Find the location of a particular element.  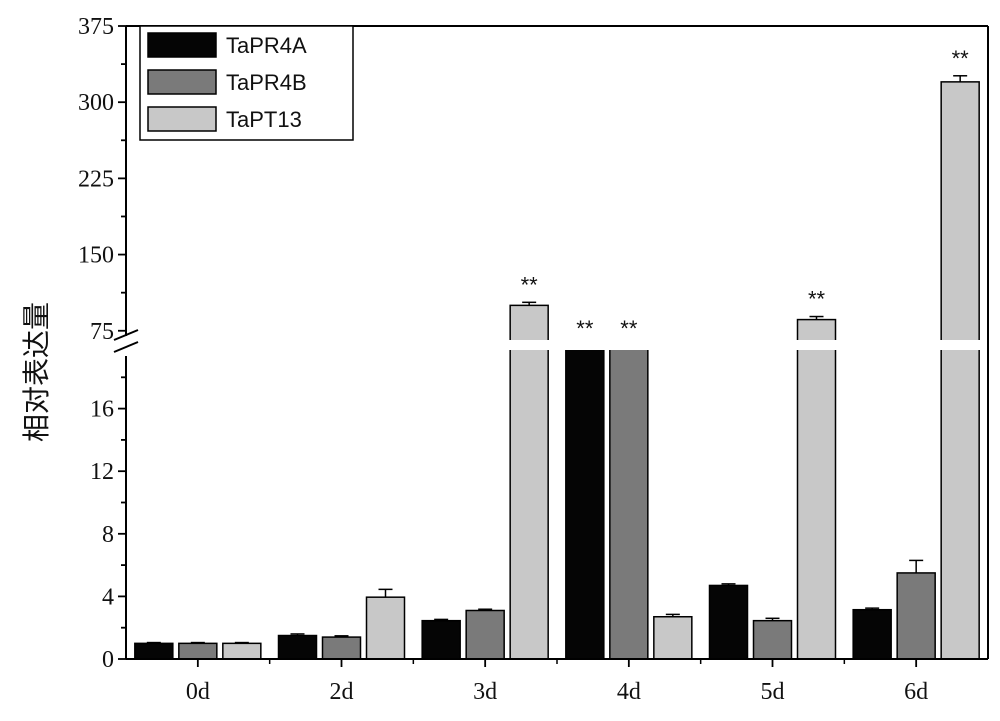

y-tick-label: 4 is located at coordinates (108, 597).